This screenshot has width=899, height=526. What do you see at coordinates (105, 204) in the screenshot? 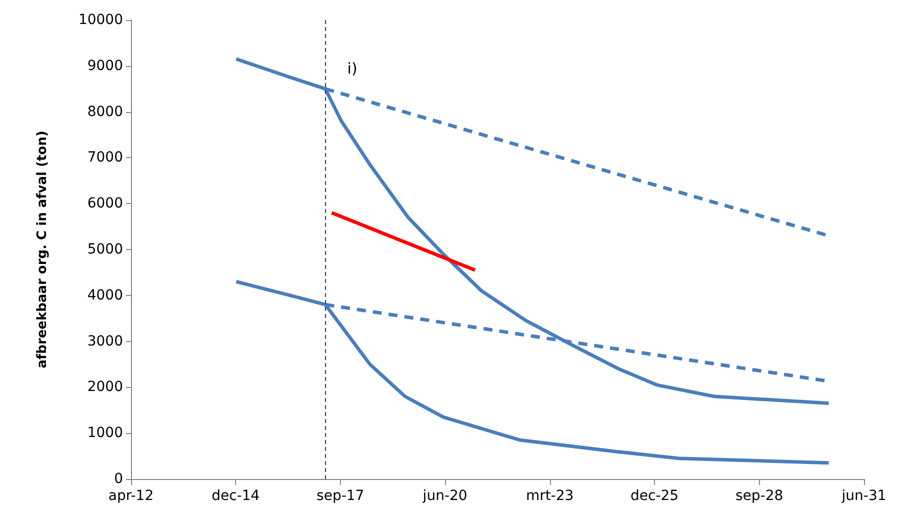
I see `y-tick-label: 6000` at bounding box center [105, 204].